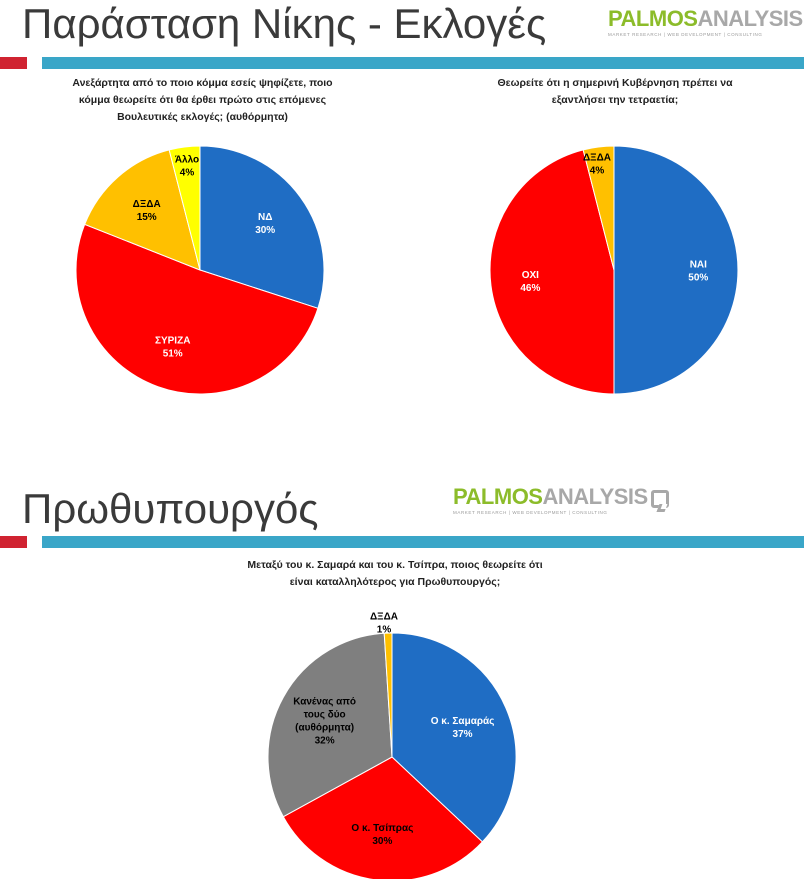 This screenshot has width=804, height=879. I want to click on pie-slice-category: Ο κ. Σαμαράς, so click(463, 721).